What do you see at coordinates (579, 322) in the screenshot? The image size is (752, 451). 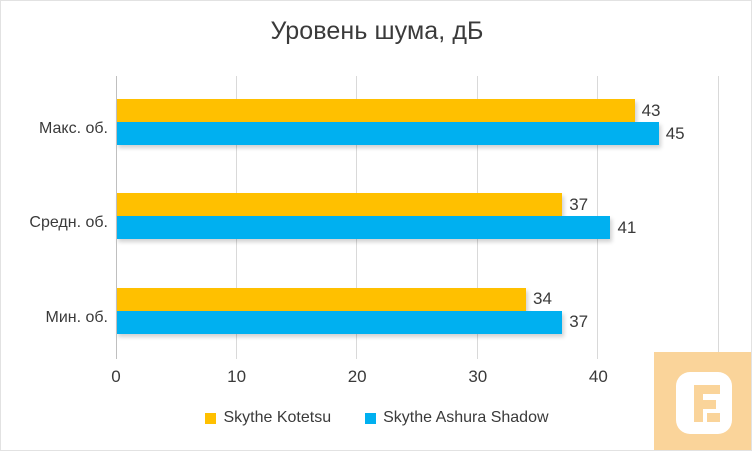 I see `bar-value-1-2: 37` at bounding box center [579, 322].